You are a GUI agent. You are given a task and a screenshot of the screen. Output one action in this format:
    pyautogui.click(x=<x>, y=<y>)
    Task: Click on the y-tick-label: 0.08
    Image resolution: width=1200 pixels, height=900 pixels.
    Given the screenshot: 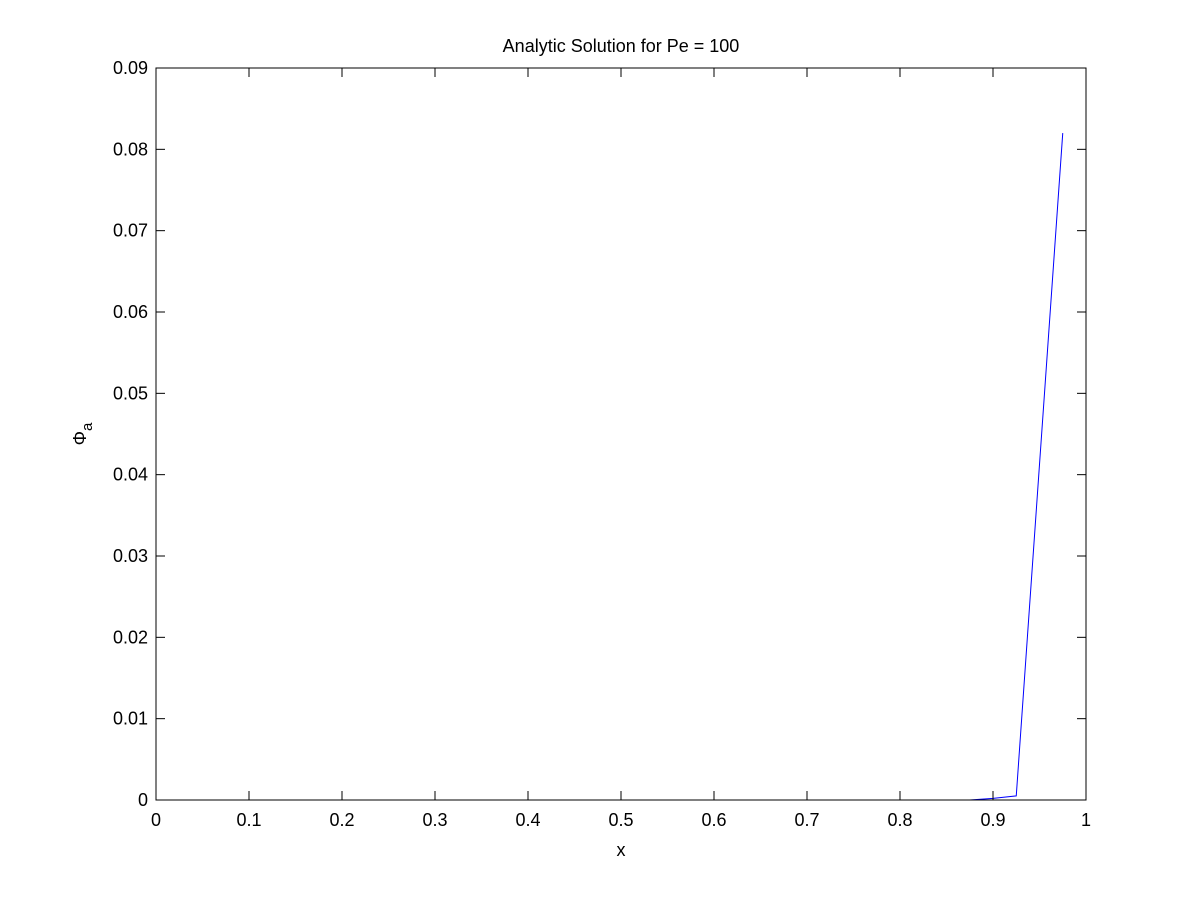 What is the action you would take?
    pyautogui.click(x=130, y=149)
    